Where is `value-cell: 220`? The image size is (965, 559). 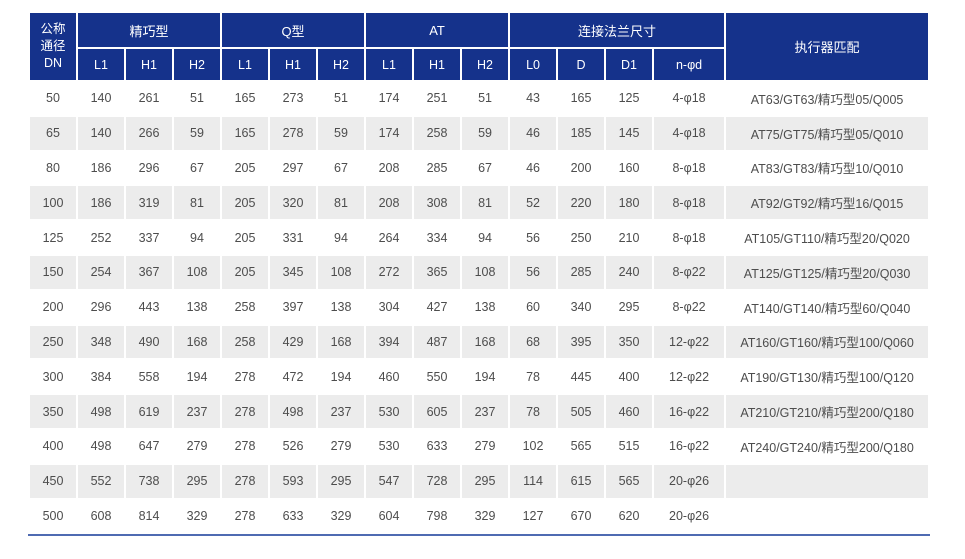 value-cell: 220 is located at coordinates (581, 203).